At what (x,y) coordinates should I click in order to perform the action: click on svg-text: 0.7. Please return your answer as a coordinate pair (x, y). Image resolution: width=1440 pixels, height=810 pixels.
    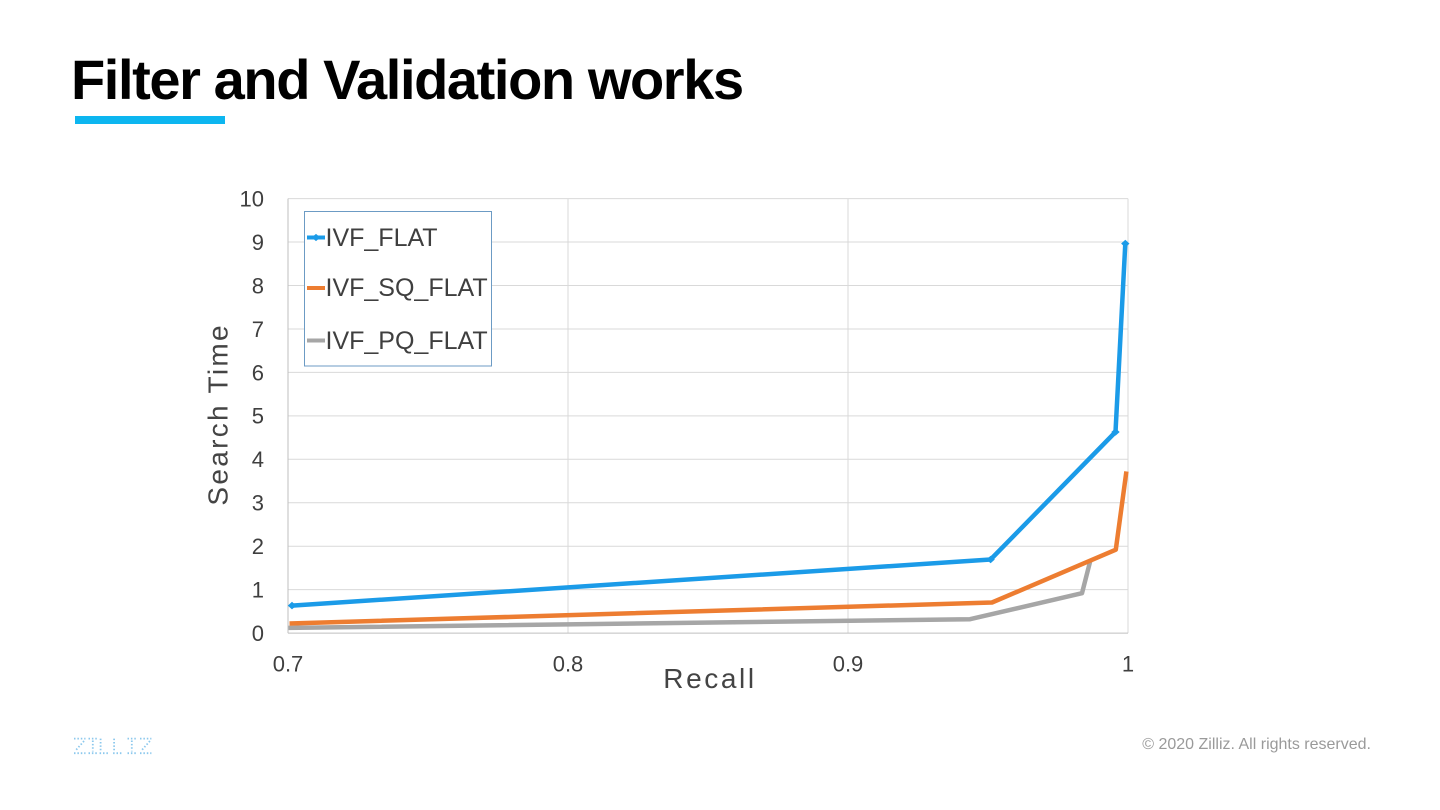
    Looking at the image, I should click on (288, 663).